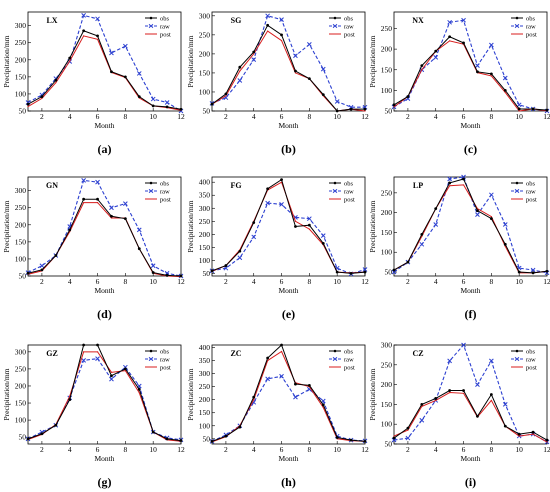  Describe the element at coordinates (387, 384) in the screenshot. I see `y-tick-label: 200` at that location.